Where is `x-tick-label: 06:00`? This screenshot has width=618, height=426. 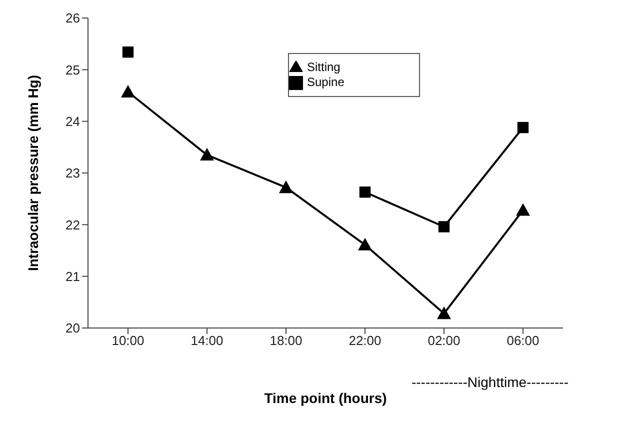
x-tick-label: 06:00 is located at coordinates (523, 340).